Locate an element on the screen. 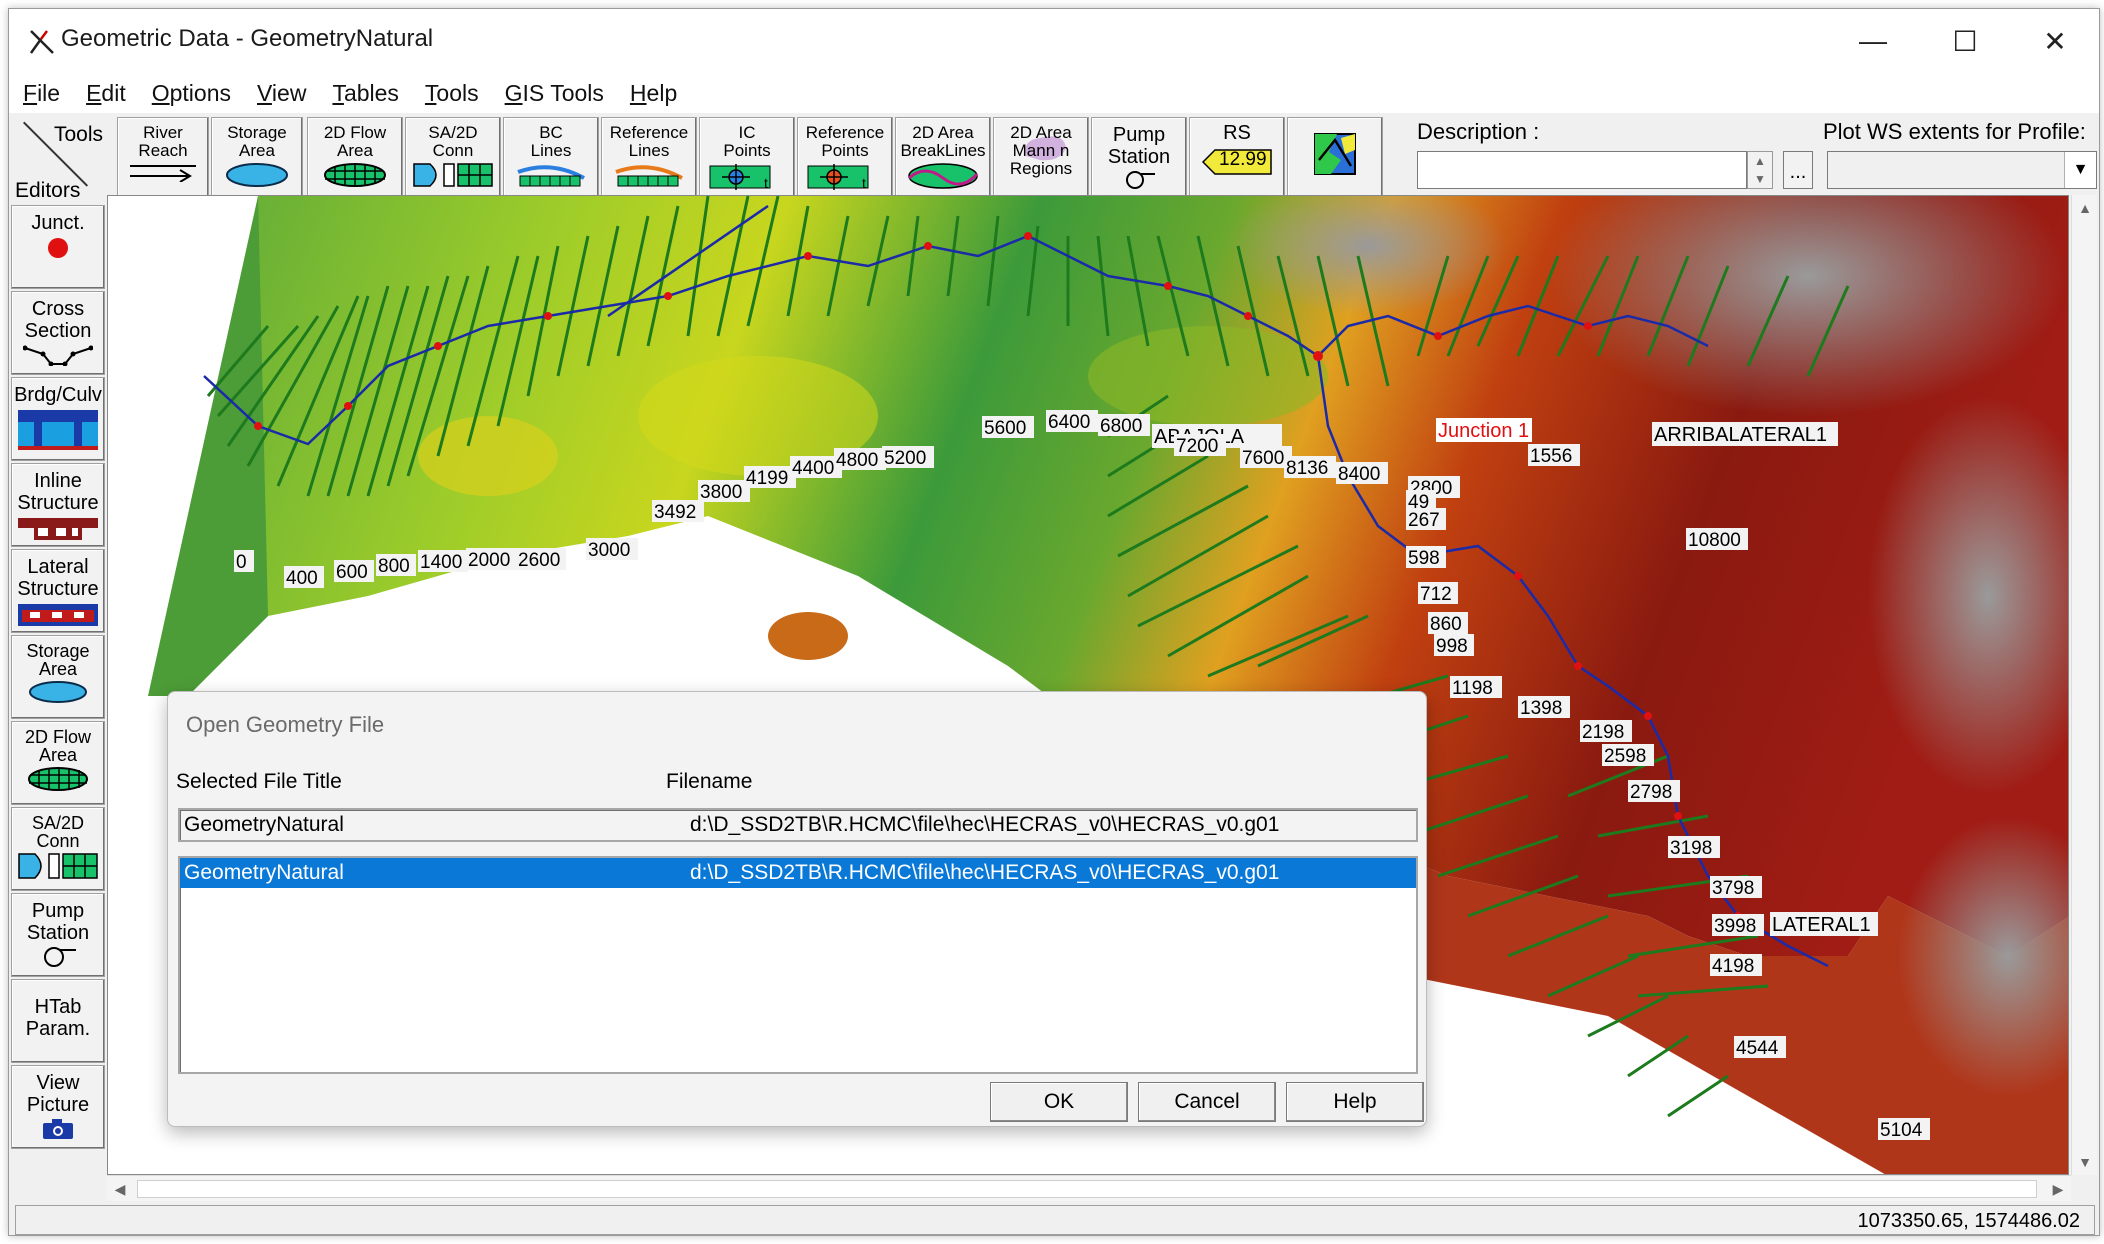 The image size is (2104, 1244). xs-label: 3198 is located at coordinates (1694, 847).